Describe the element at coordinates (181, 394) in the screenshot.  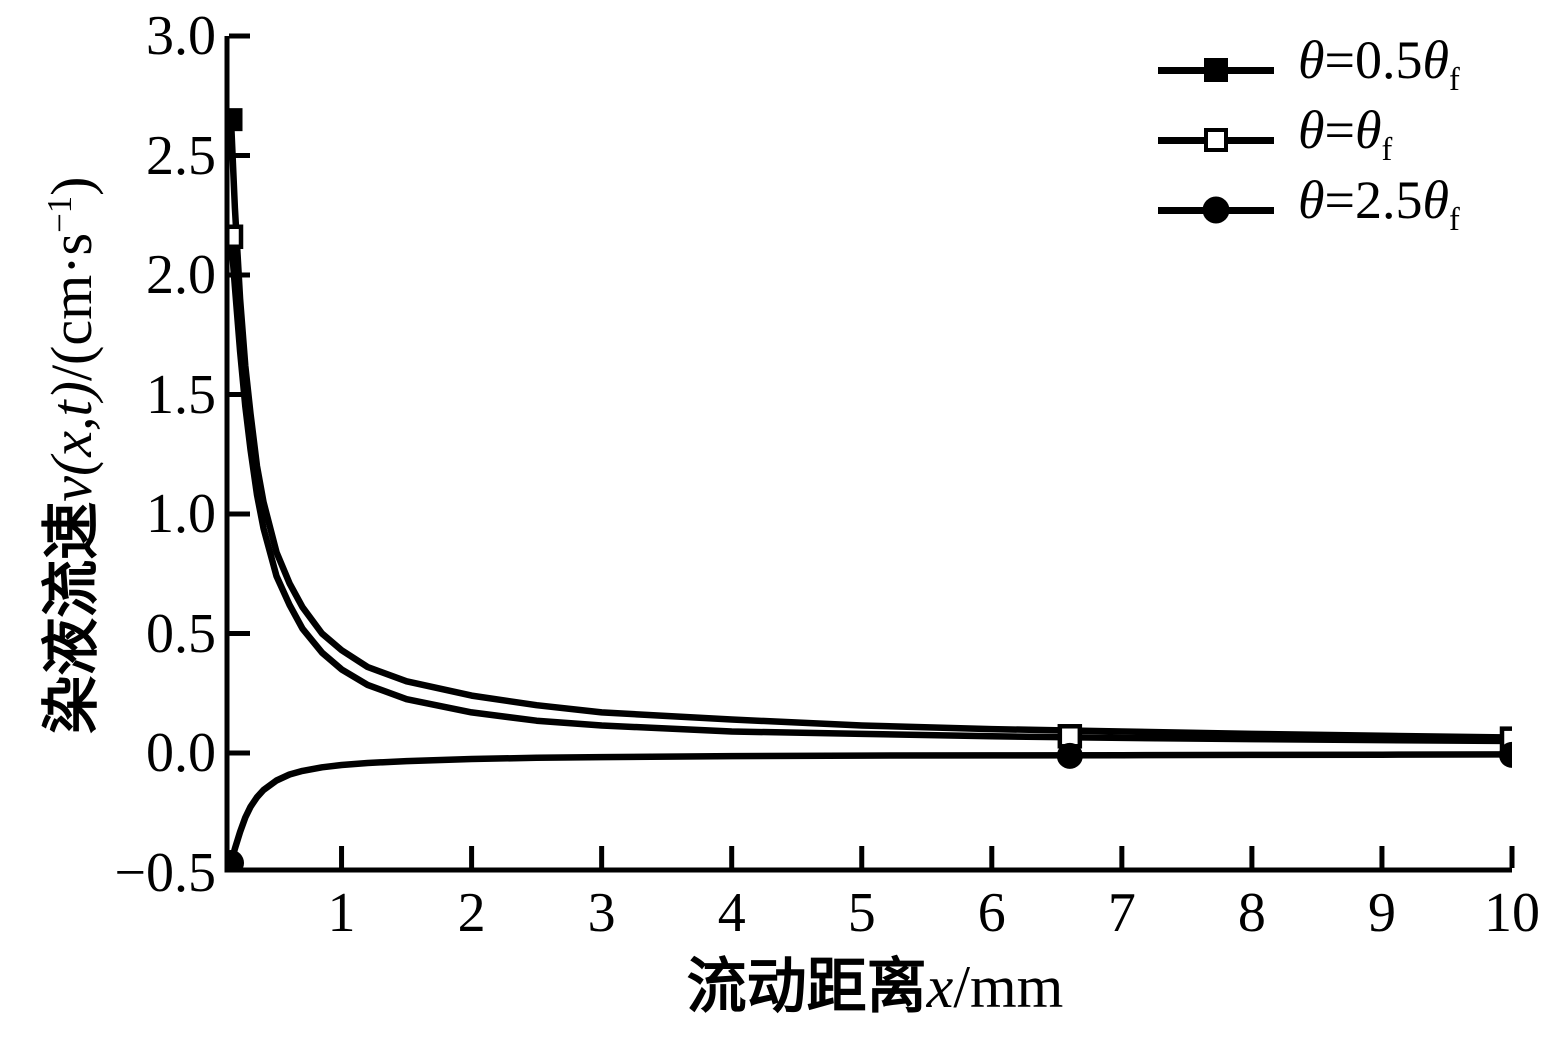
I see `y-tick-label: 1.5` at that location.